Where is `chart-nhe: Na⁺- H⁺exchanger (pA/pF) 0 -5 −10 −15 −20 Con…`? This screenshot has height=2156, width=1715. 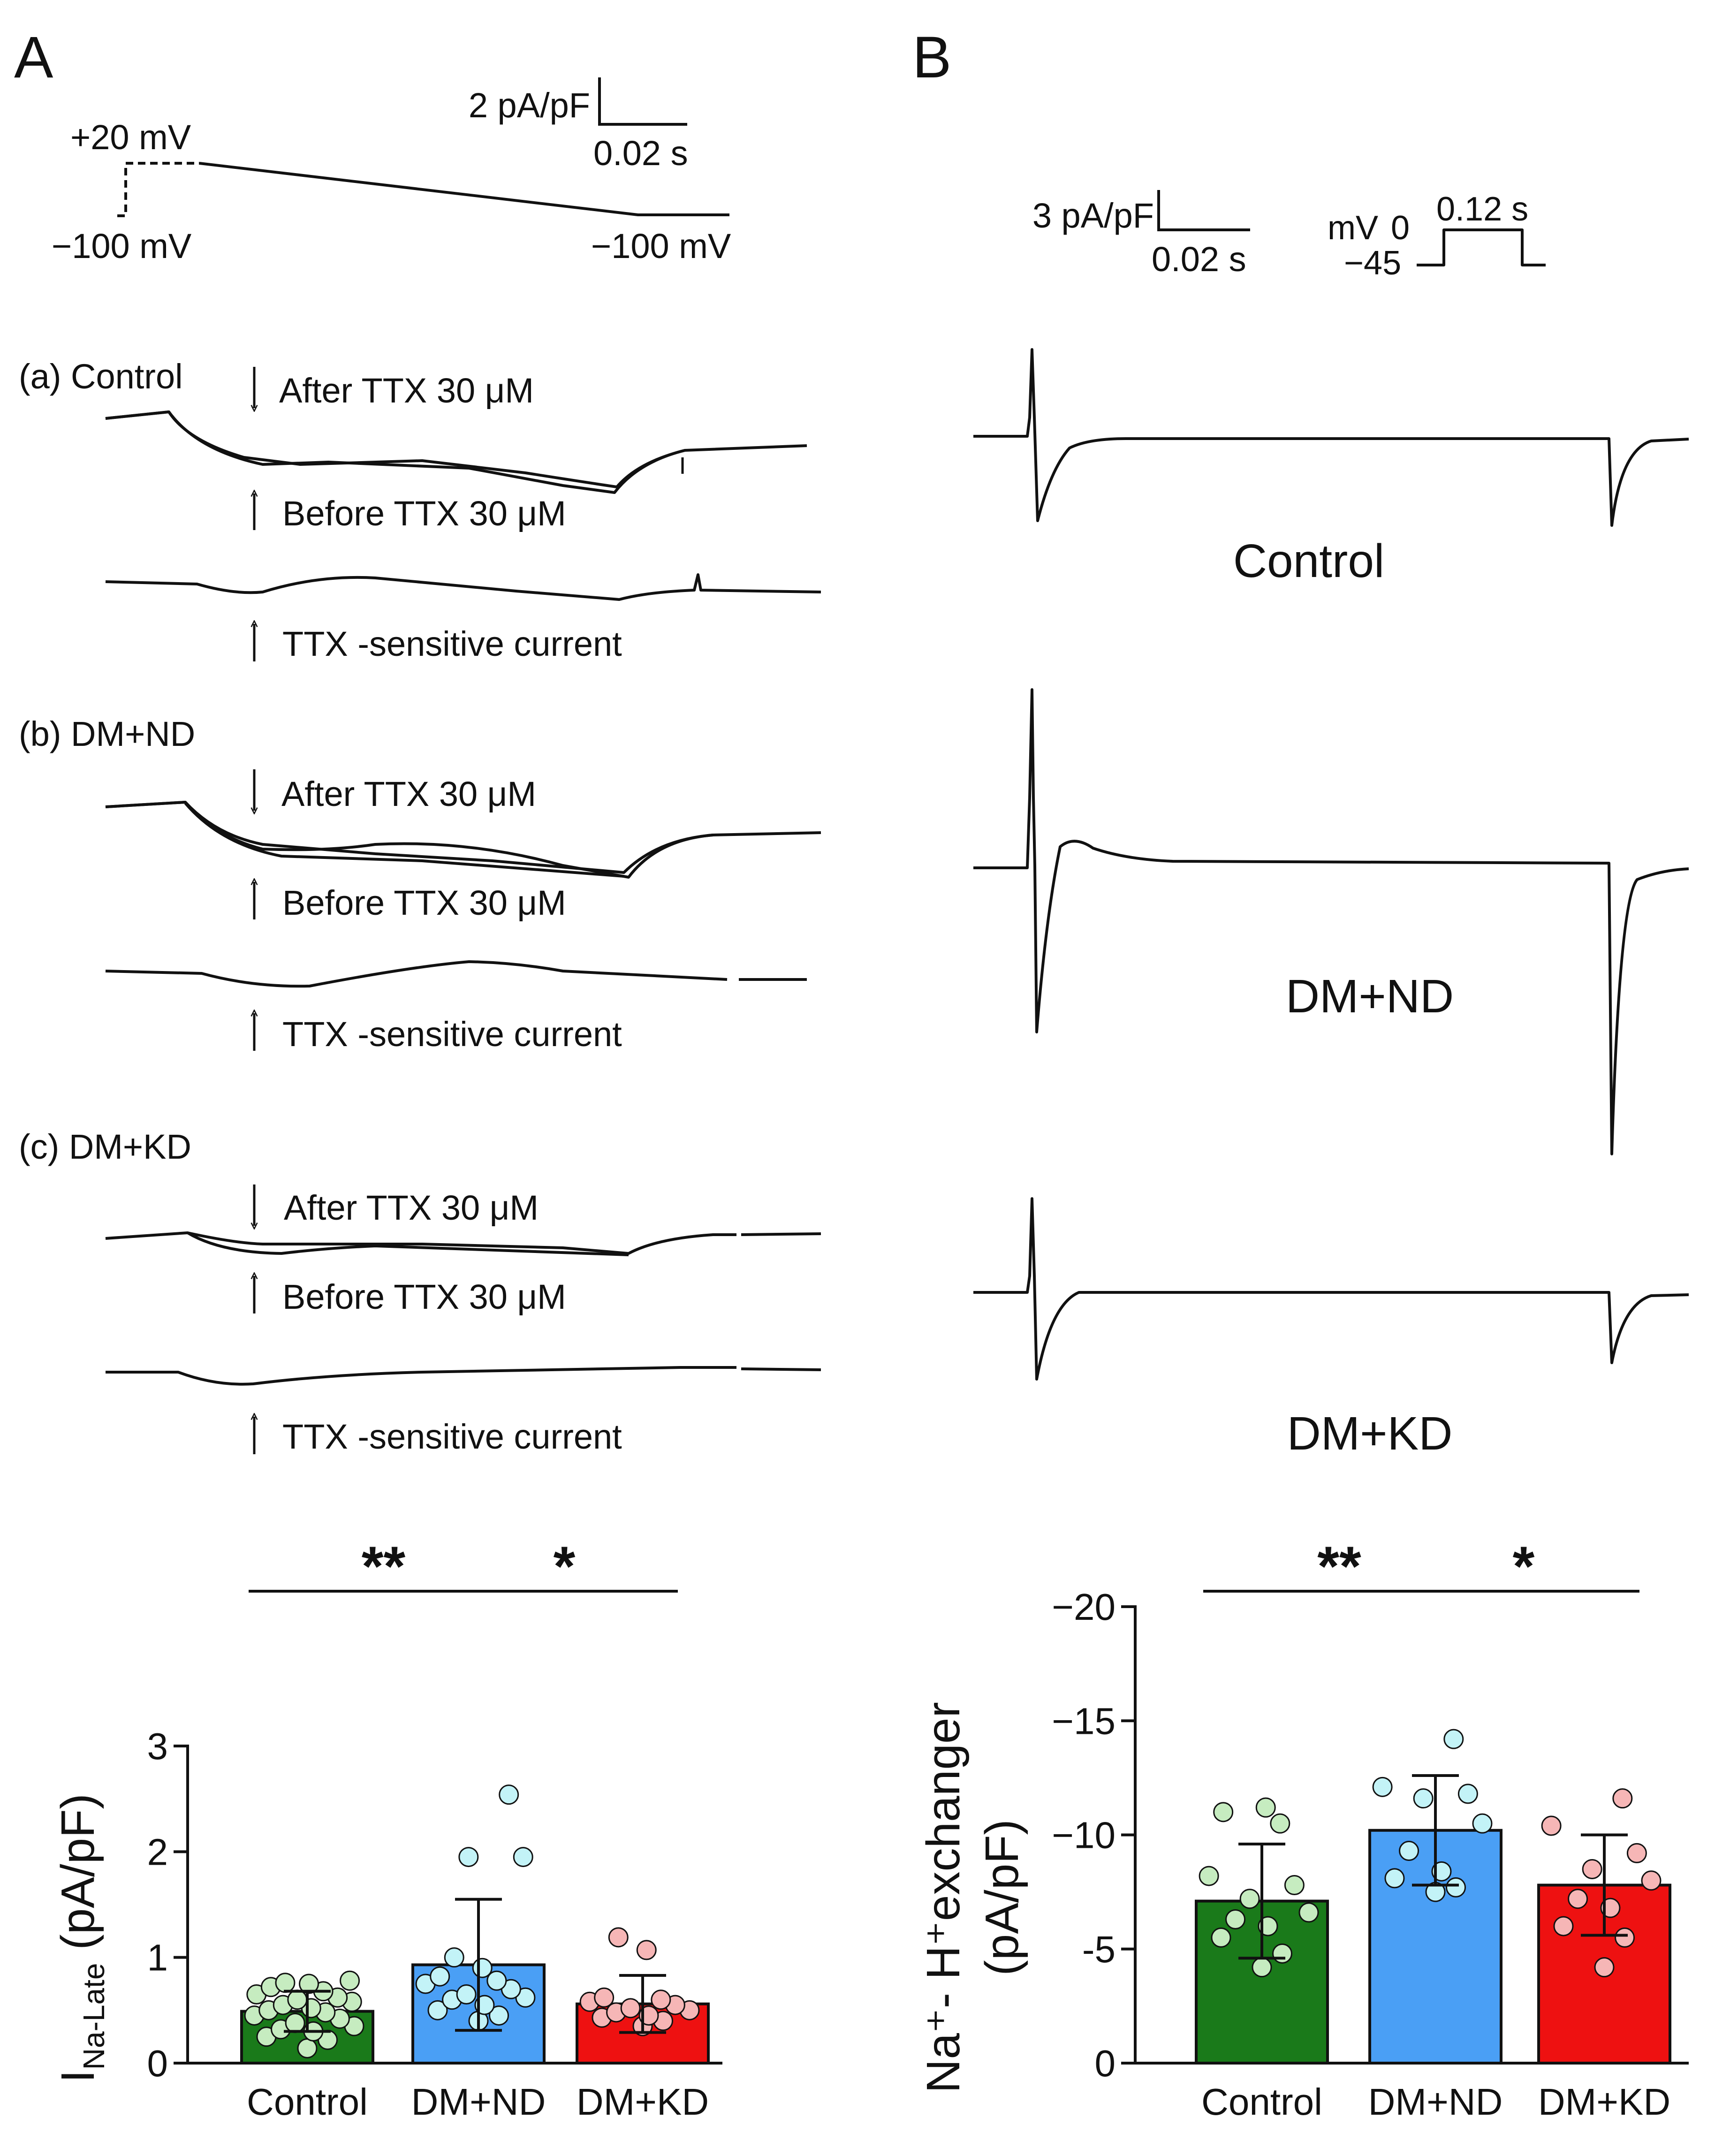
chart-nhe: Na⁺- H⁺exchanger (pA/pF) 0 -5 −10 −15 −20 Con… is located at coordinates (1303, 1829).